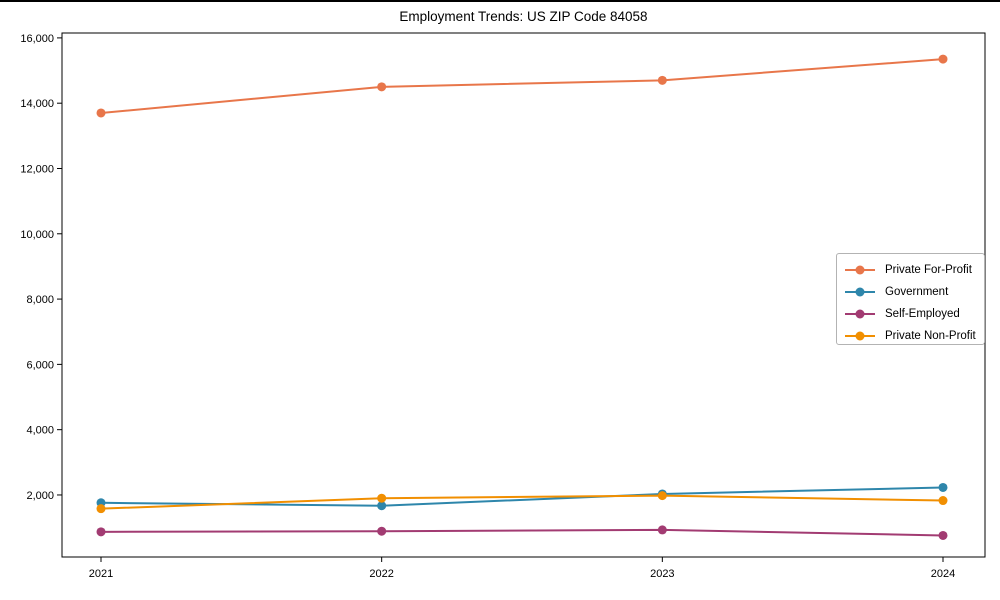 Image resolution: width=1000 pixels, height=600 pixels. I want to click on series-line-private-non-profit, so click(522, 502).